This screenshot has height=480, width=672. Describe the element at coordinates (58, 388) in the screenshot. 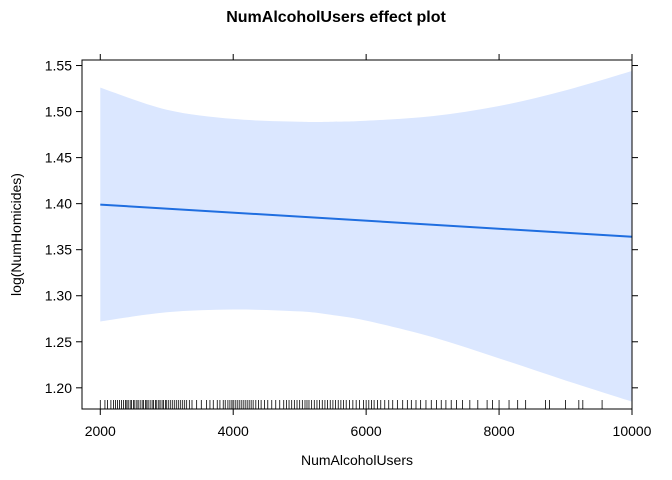

I see `y-tick-label: 1.20` at that location.